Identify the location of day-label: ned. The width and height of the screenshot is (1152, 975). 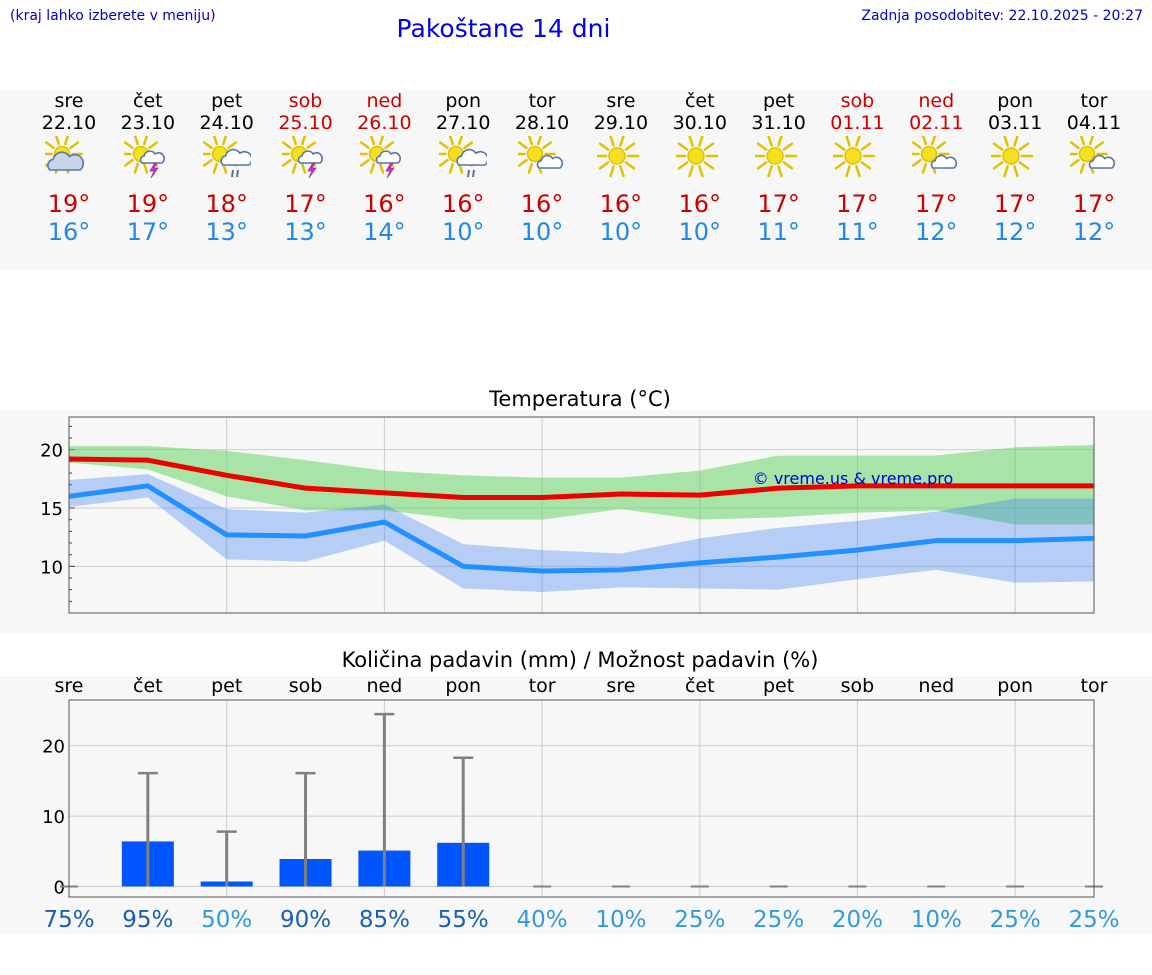
(936, 686).